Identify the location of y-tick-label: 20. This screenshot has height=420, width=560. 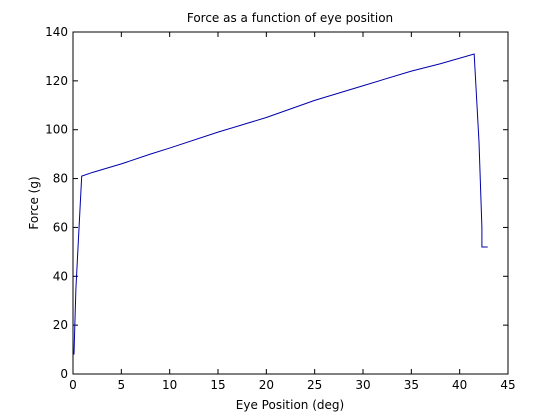
(60, 325).